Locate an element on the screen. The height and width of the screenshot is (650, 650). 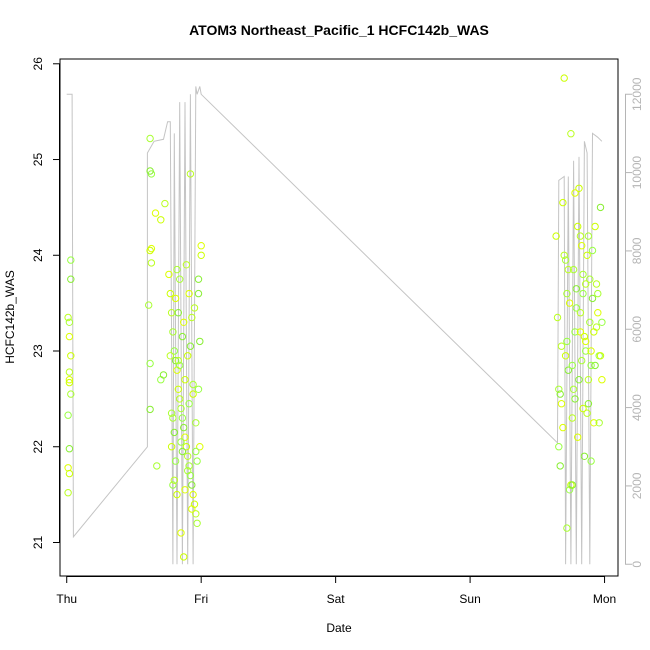
x-tick-label: Sun is located at coordinates (469, 599).